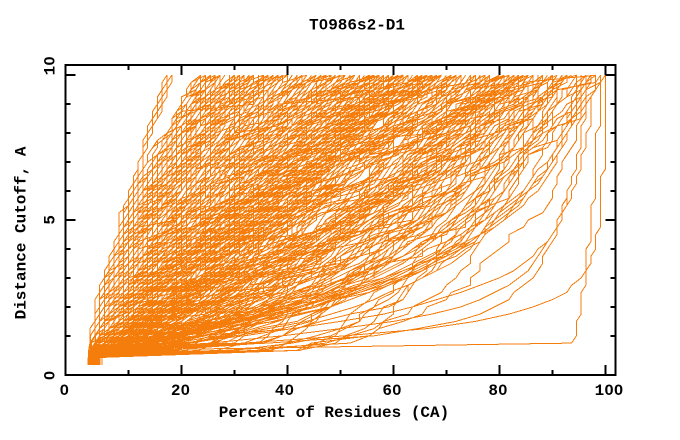  What do you see at coordinates (284, 391) in the screenshot?
I see `svg-text: 40` at bounding box center [284, 391].